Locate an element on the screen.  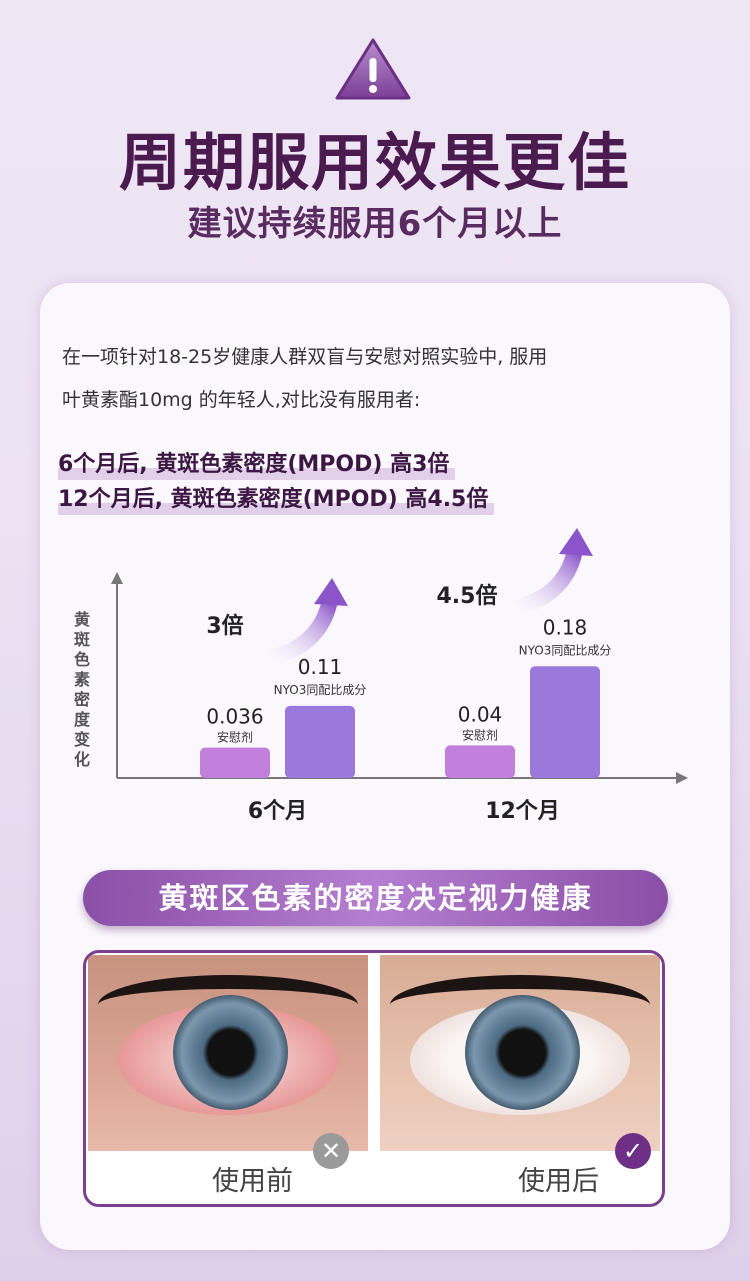
after-label: 使用后 is located at coordinates (558, 1181).